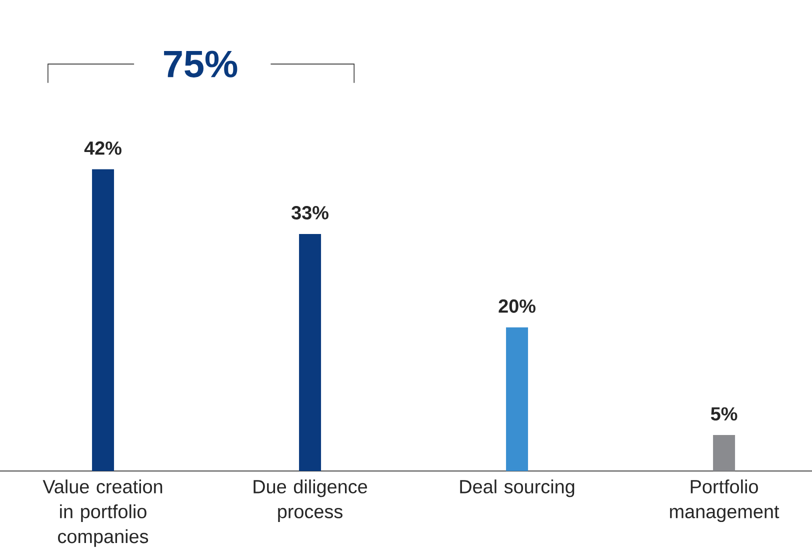  Describe the element at coordinates (517, 306) in the screenshot. I see `data-label: 20%` at that location.